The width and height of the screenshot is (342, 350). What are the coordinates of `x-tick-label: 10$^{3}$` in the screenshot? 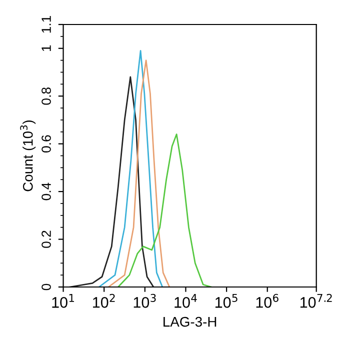 It's located at (145, 301).